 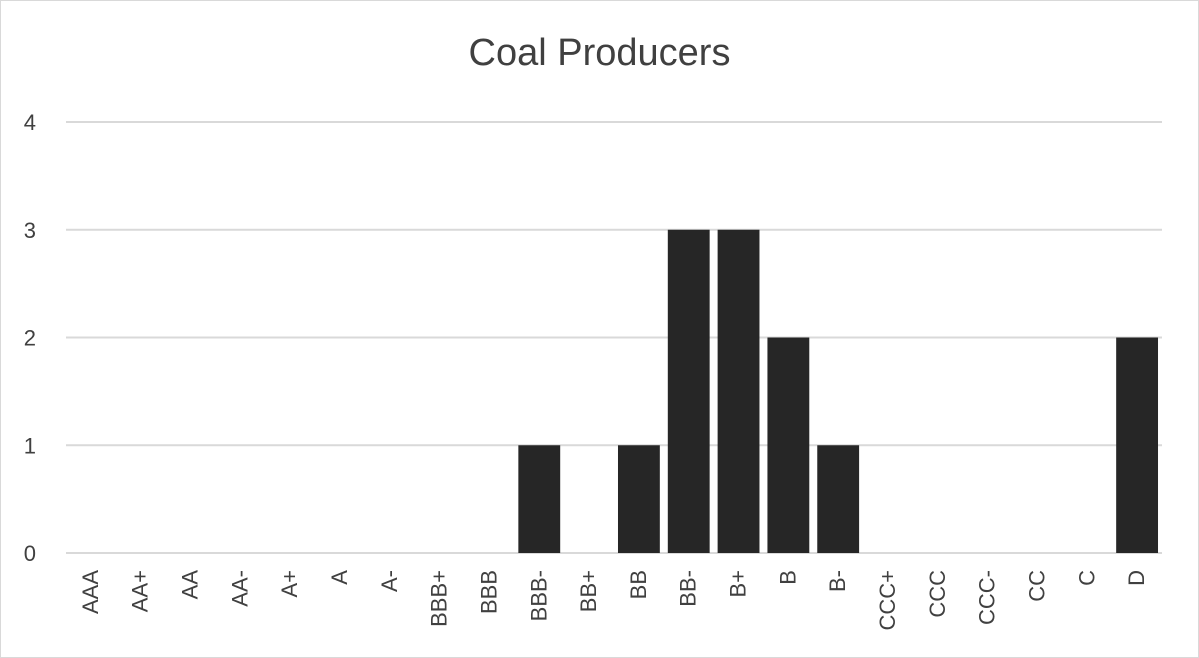 I want to click on bar-B, so click(x=788, y=445).